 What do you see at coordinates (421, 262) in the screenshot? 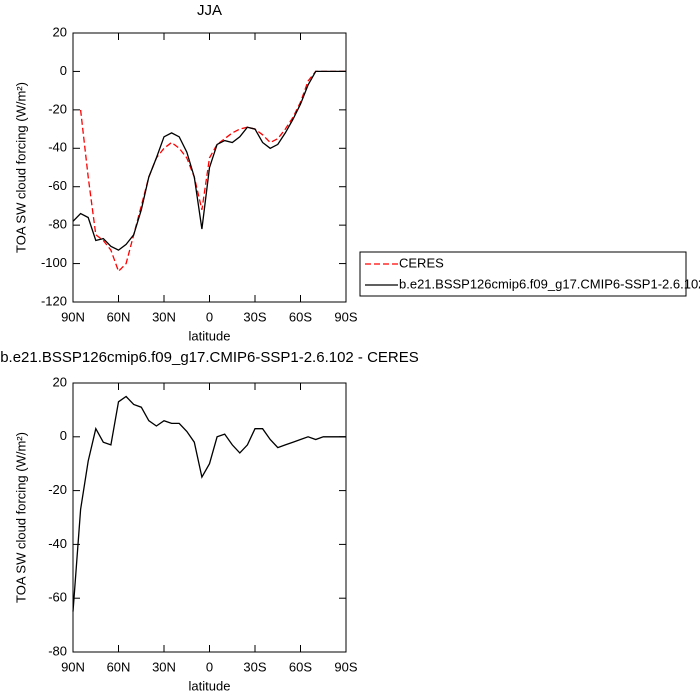
I see `legend-label: CERES` at bounding box center [421, 262].